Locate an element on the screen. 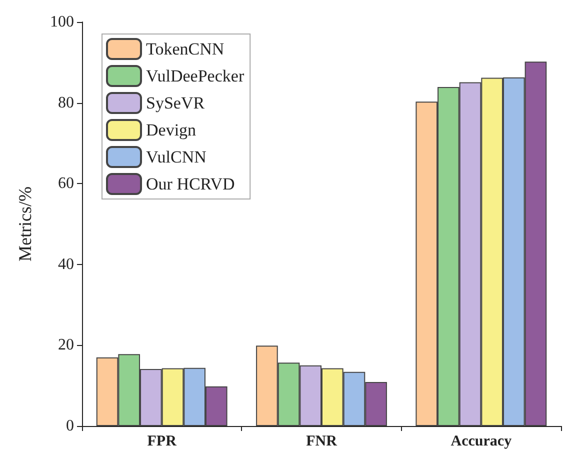 This screenshot has width=575, height=458. y-tick-label: 60 is located at coordinates (66, 183).